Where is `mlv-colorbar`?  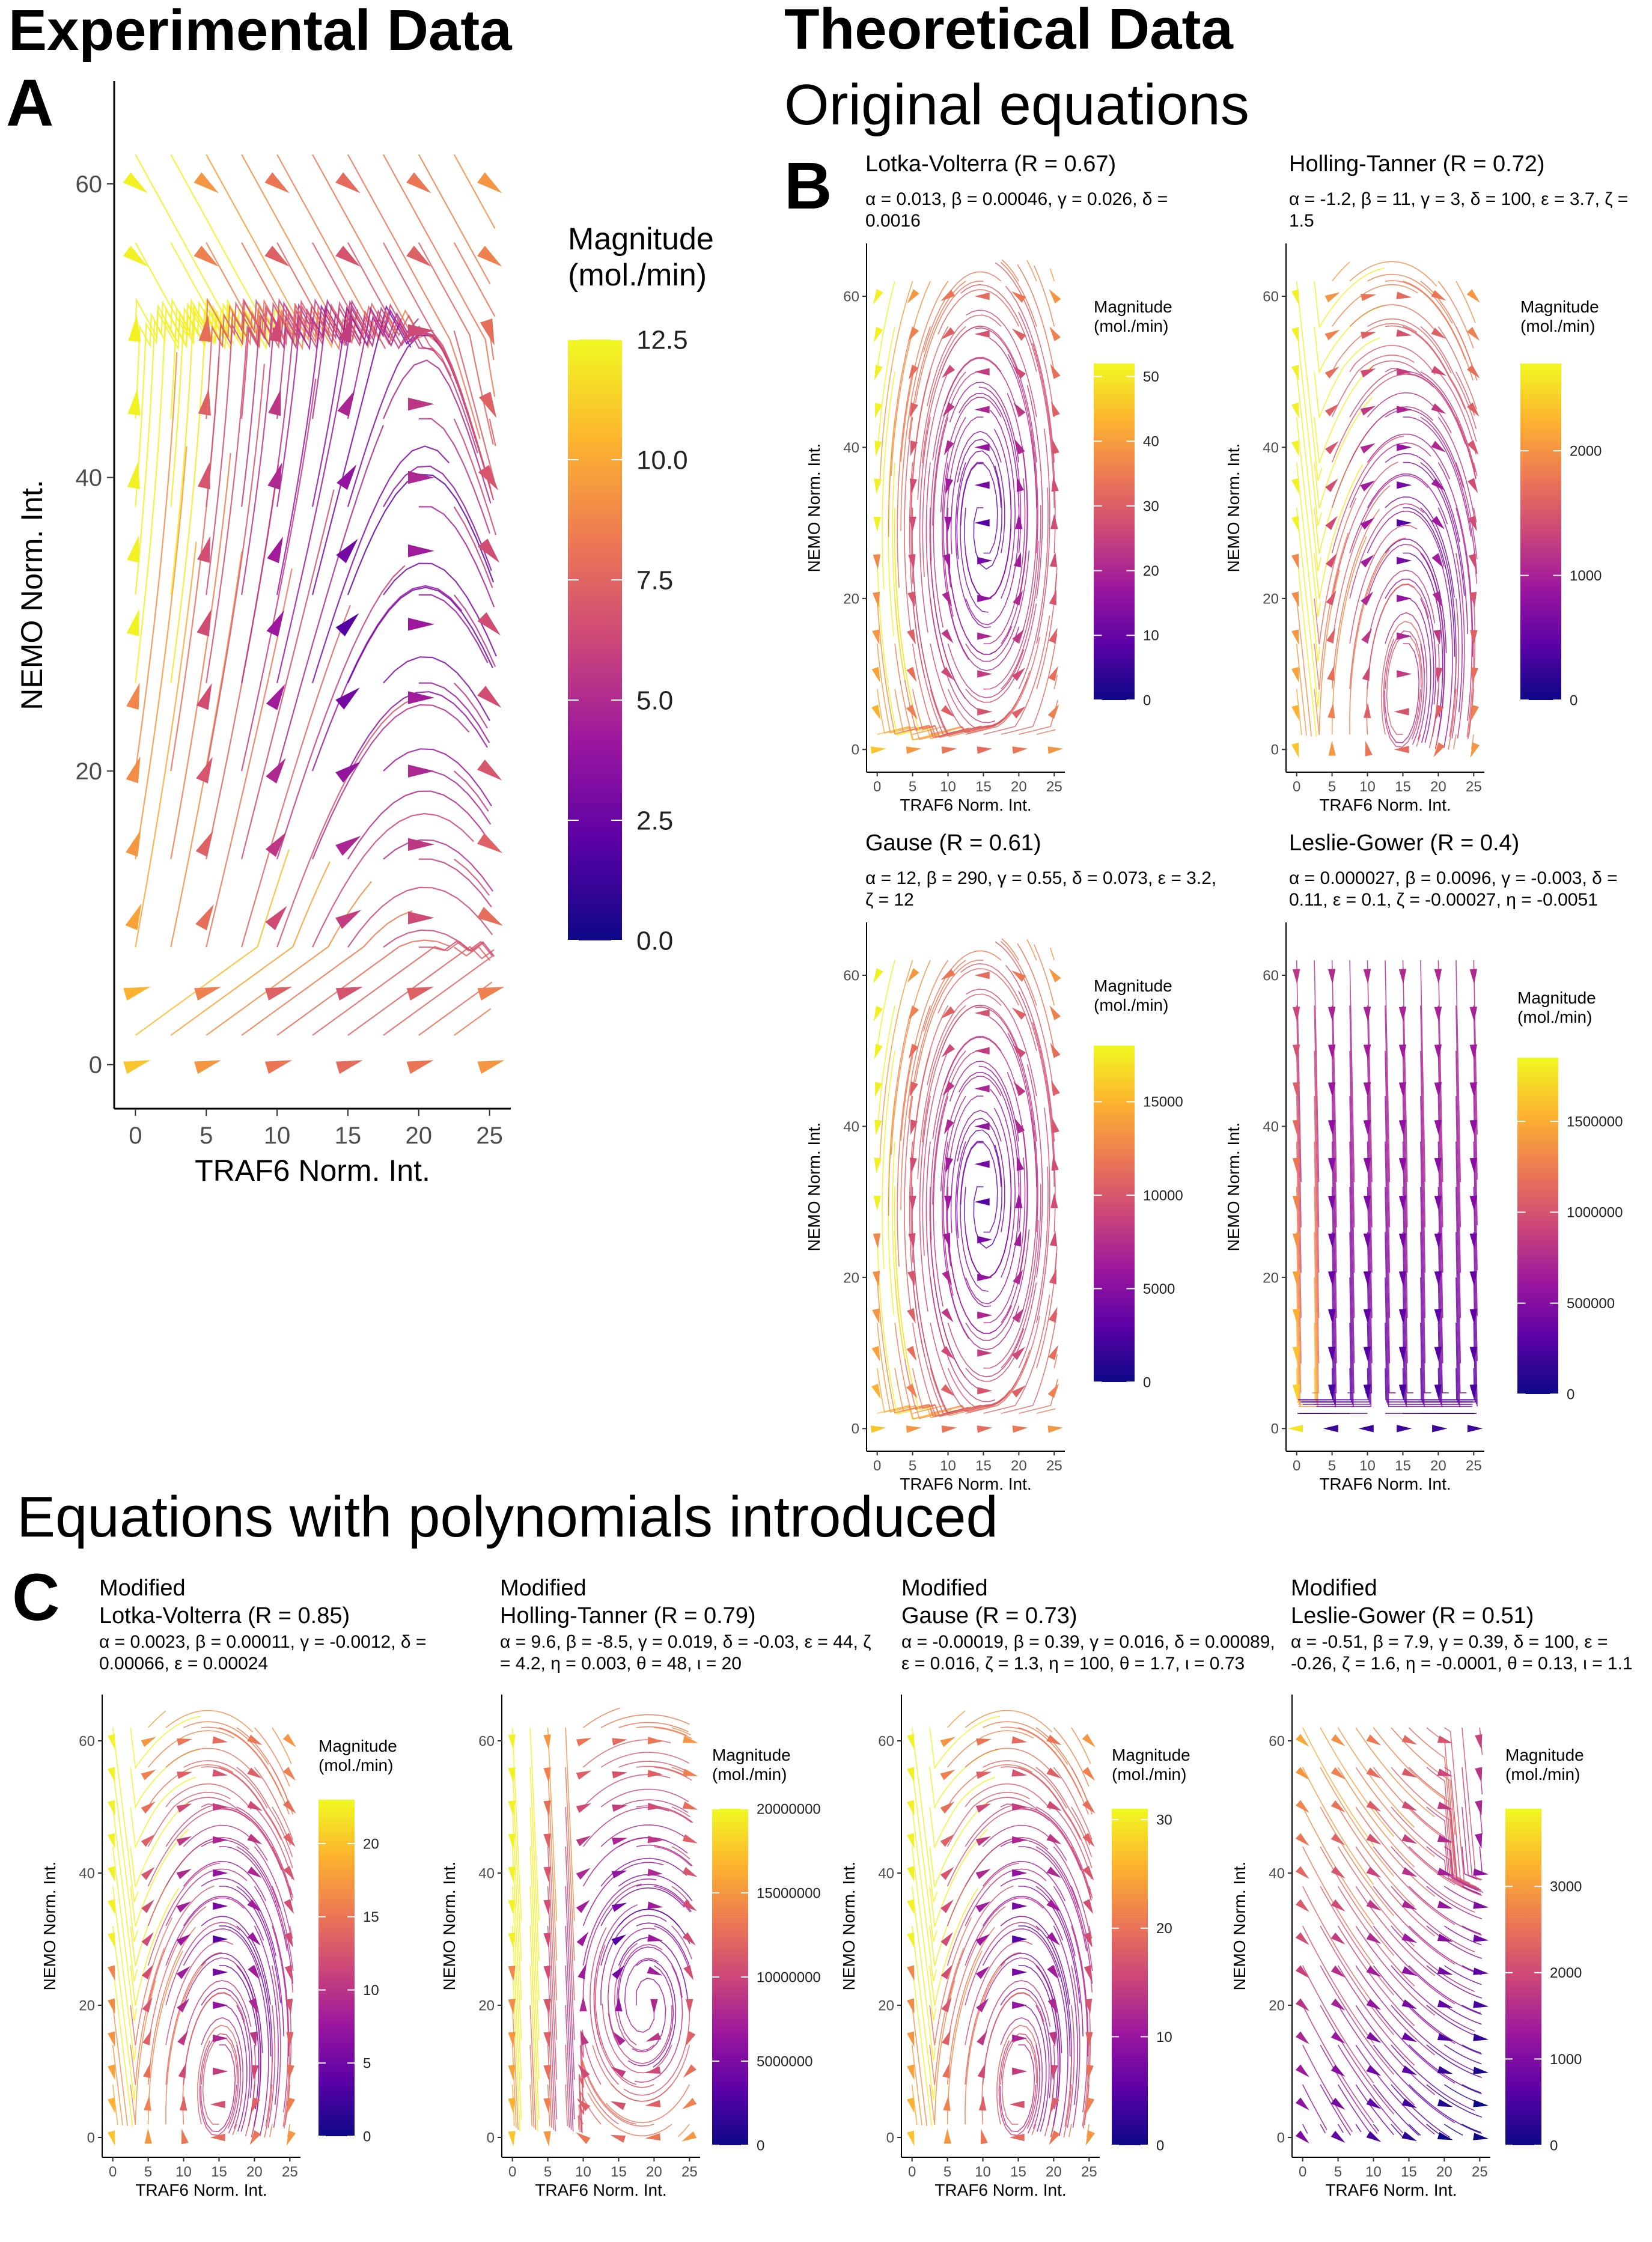
mlv-colorbar is located at coordinates (337, 1968).